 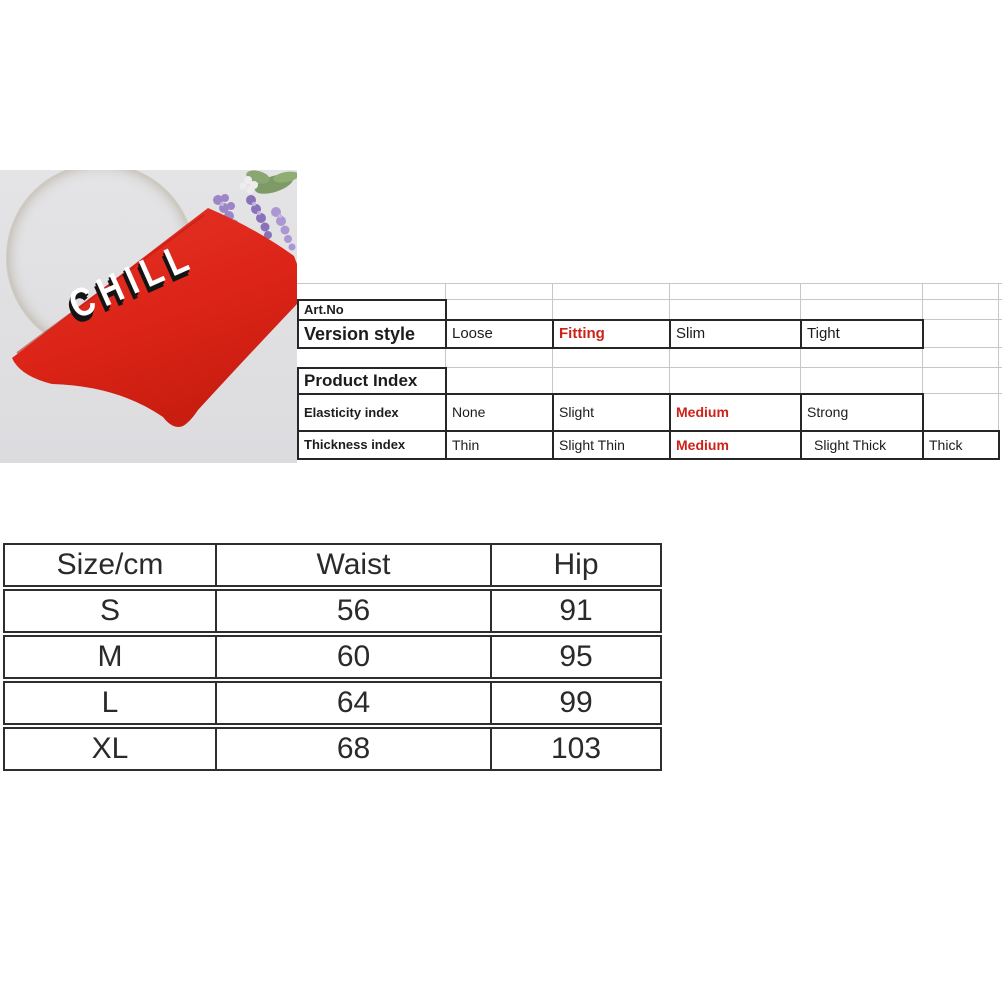 I want to click on elasticity-option-strong: Strong, so click(x=862, y=412).